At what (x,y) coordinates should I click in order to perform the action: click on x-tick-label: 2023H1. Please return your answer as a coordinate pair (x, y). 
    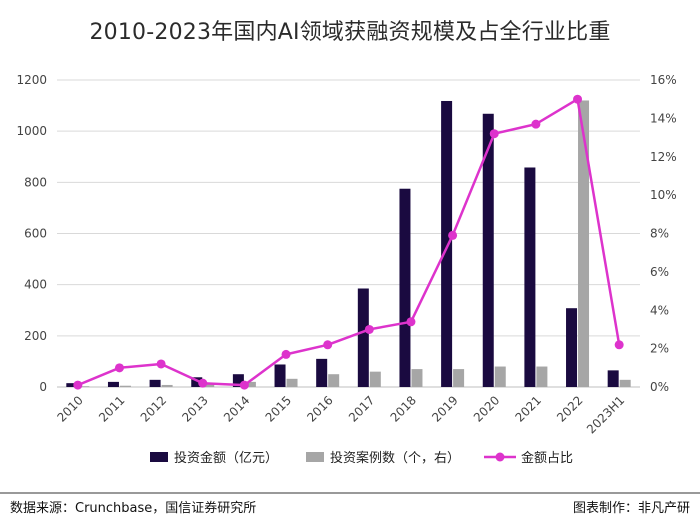
    Looking at the image, I should click on (605, 414).